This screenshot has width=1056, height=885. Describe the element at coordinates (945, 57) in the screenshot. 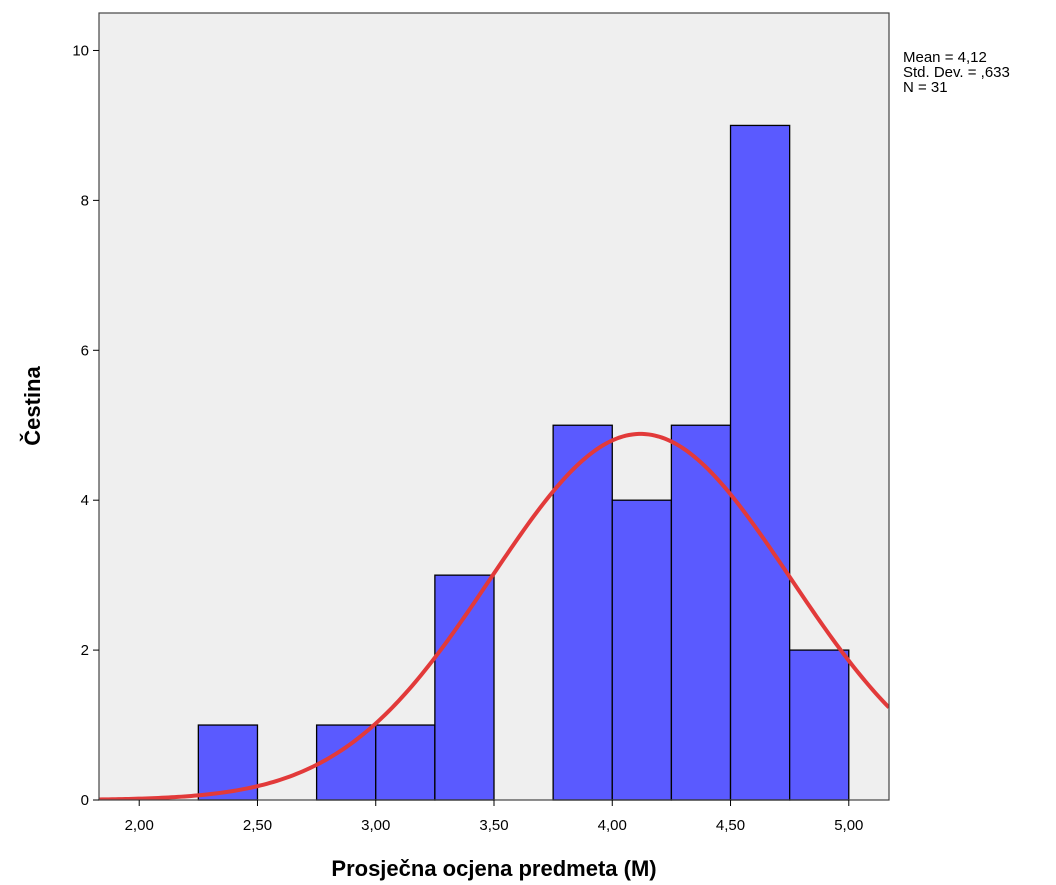

I see `stats-mean: Mean = 4,12` at that location.